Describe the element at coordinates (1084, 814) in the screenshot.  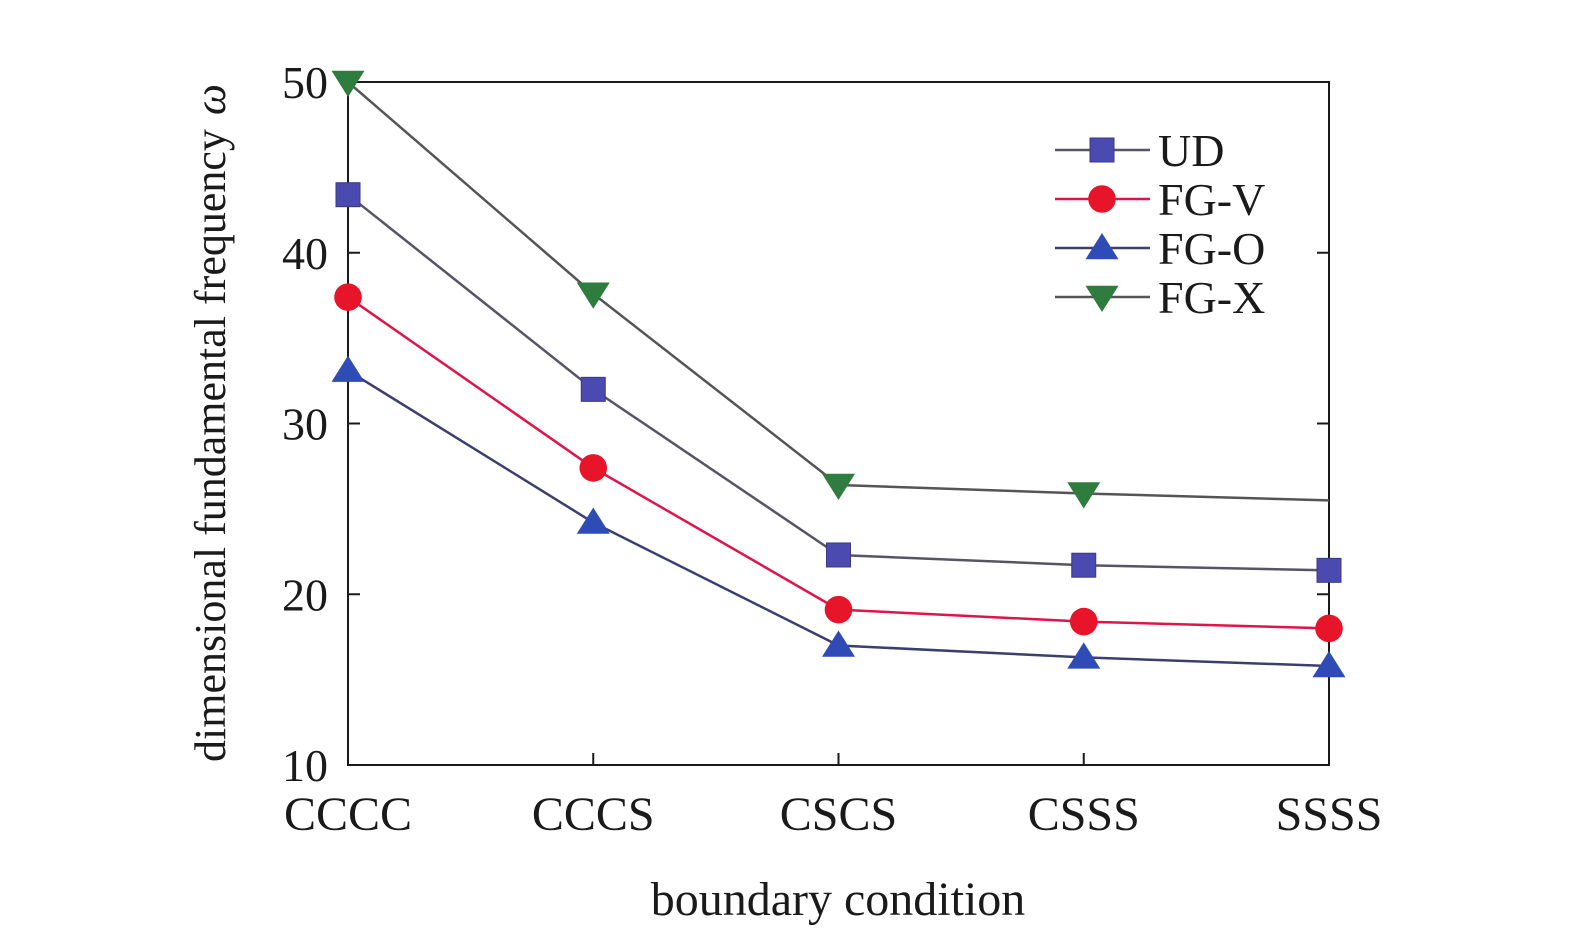
I see `x-tick-label: CSSS` at that location.